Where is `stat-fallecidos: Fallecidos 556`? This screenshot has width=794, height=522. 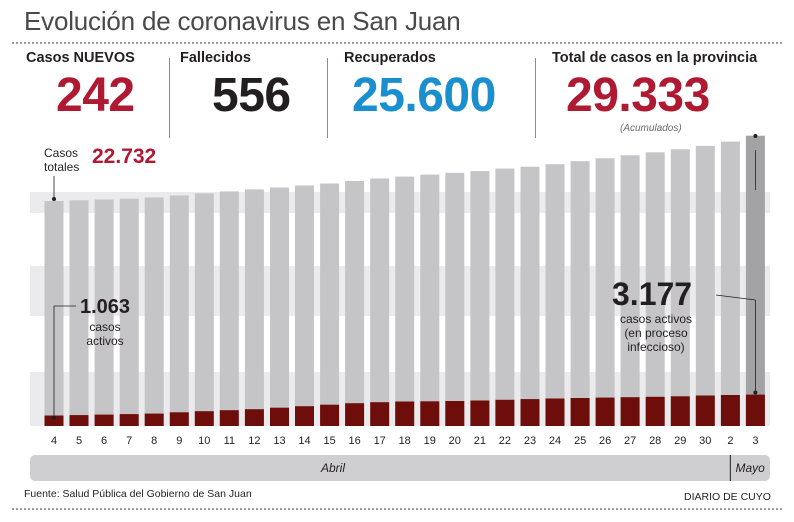
stat-fallecidos: Fallecidos 556 is located at coordinates (235, 85).